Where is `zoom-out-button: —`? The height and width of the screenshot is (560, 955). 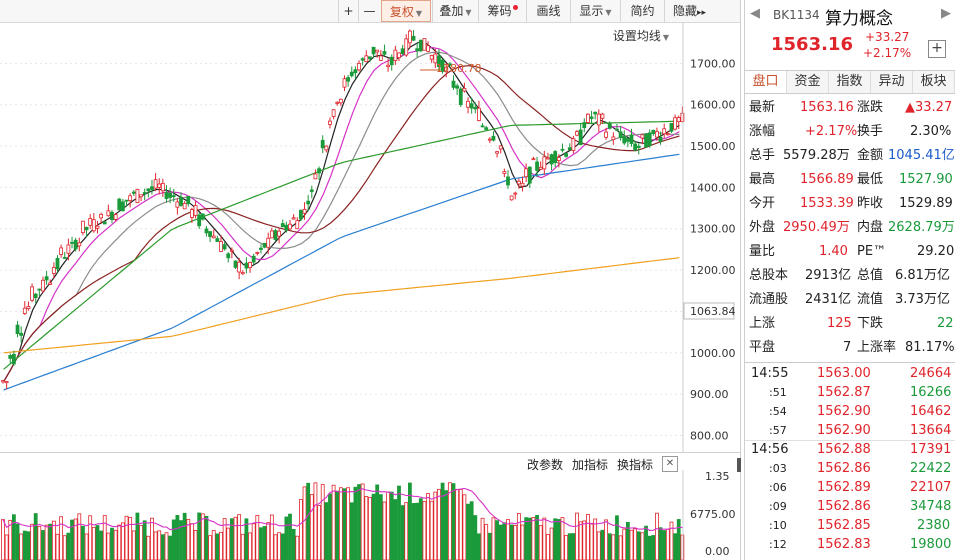
zoom-out-button: — is located at coordinates (369, 11).